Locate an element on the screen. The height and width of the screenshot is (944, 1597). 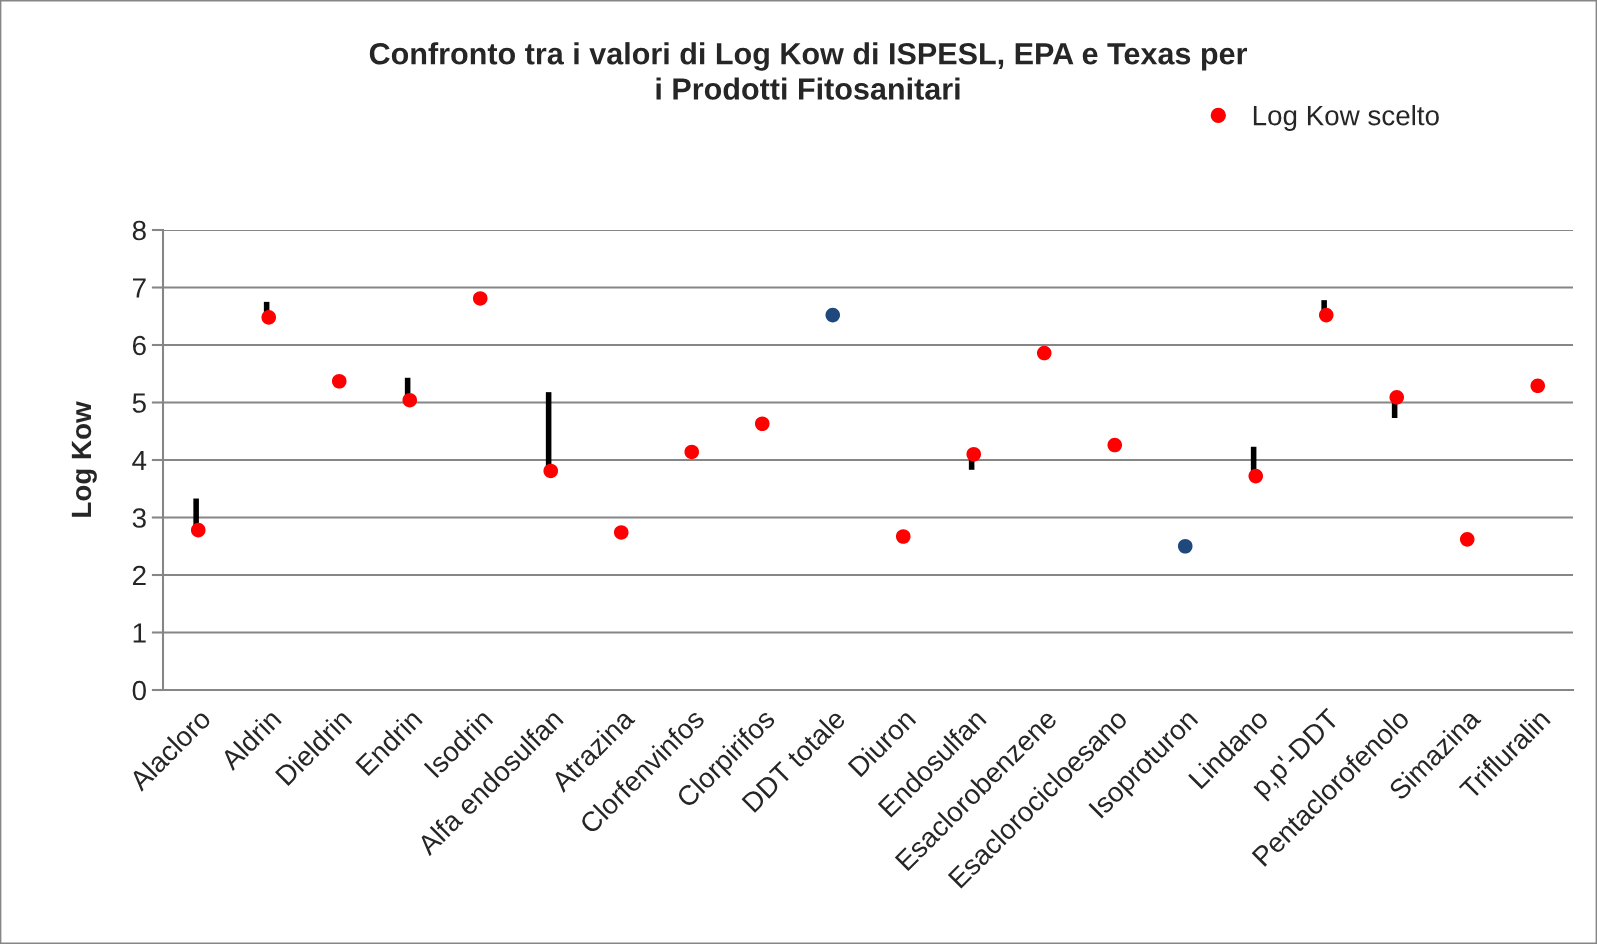
y-tick-label: 0 is located at coordinates (139, 690).